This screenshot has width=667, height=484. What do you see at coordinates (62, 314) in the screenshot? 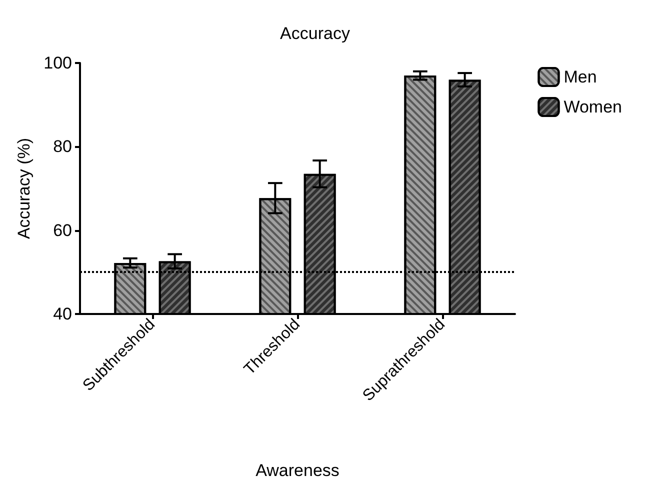
I see `y-tick-label: 40` at bounding box center [62, 314].